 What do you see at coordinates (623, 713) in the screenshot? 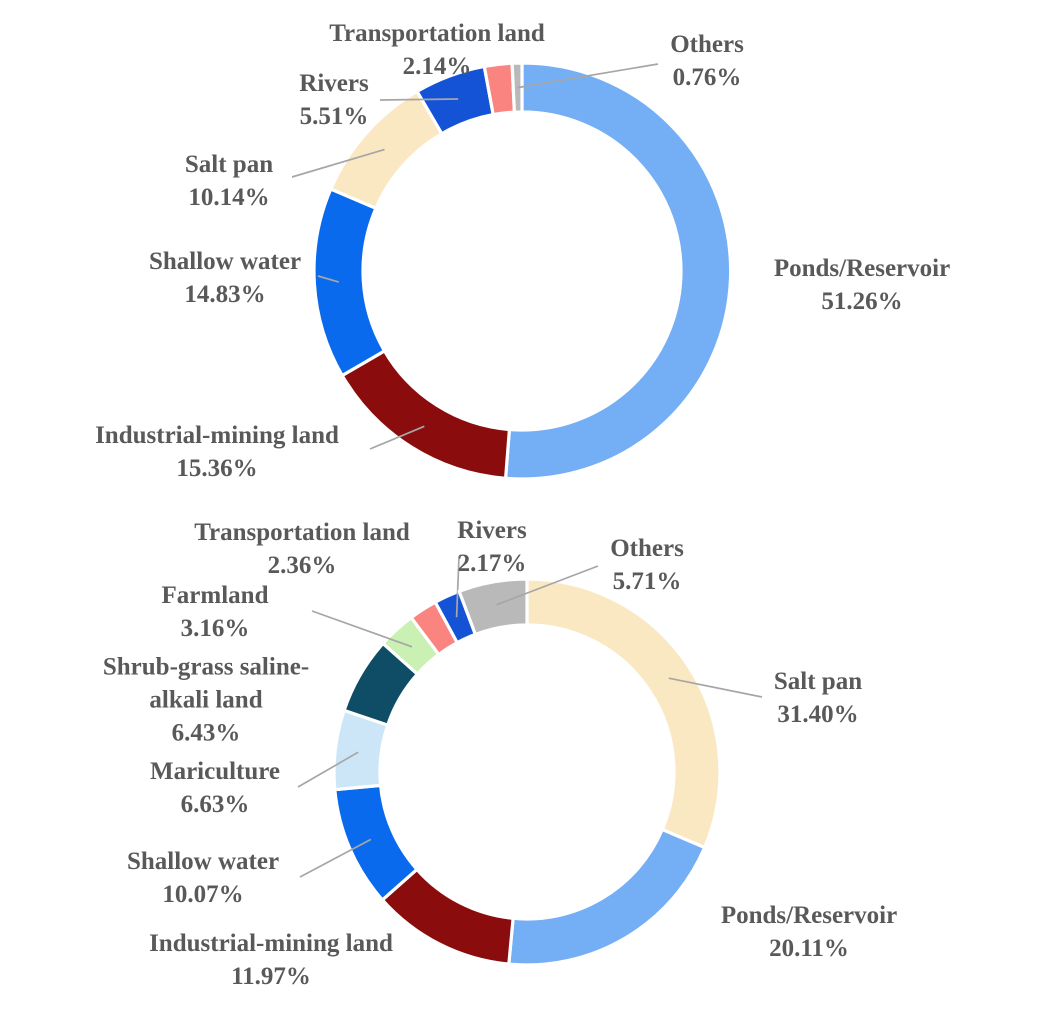
I see `slice-salt-pan` at bounding box center [623, 713].